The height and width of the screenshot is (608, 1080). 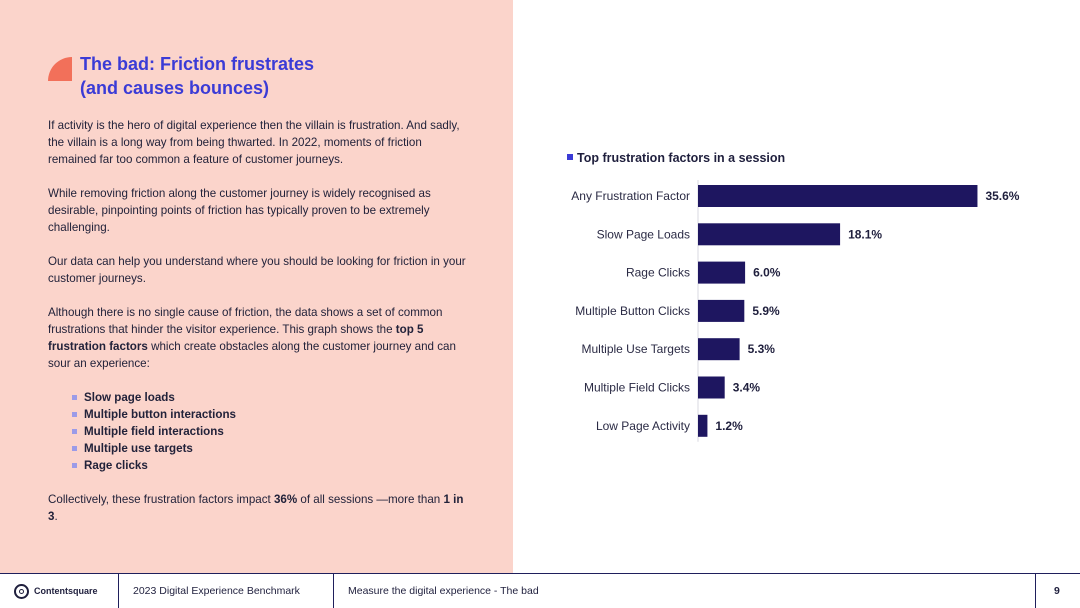 What do you see at coordinates (681, 158) in the screenshot?
I see `chart-title-text: Top frustration factors in a session` at bounding box center [681, 158].